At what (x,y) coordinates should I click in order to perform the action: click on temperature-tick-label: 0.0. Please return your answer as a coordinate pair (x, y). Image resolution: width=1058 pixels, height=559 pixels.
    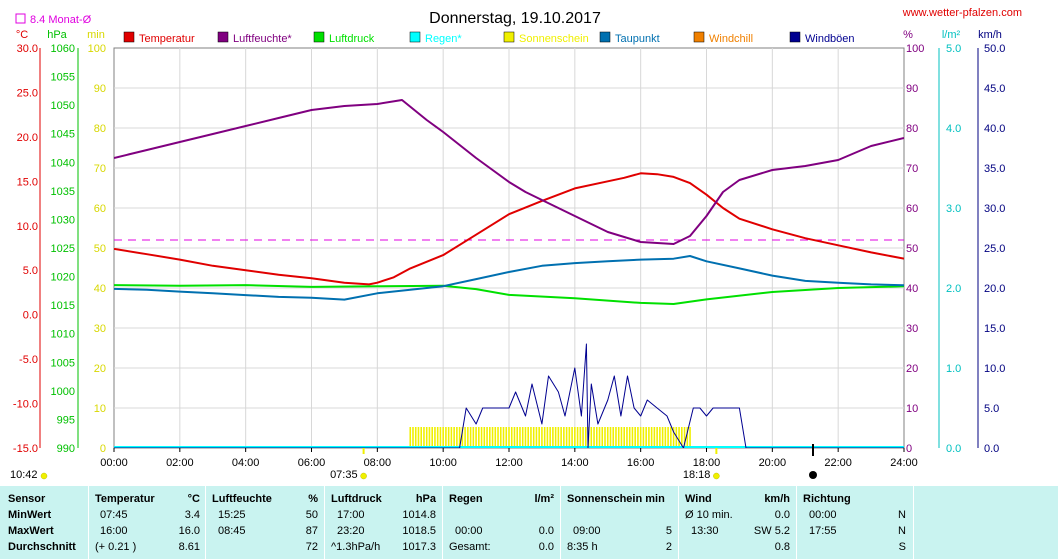
    Looking at the image, I should click on (30, 316).